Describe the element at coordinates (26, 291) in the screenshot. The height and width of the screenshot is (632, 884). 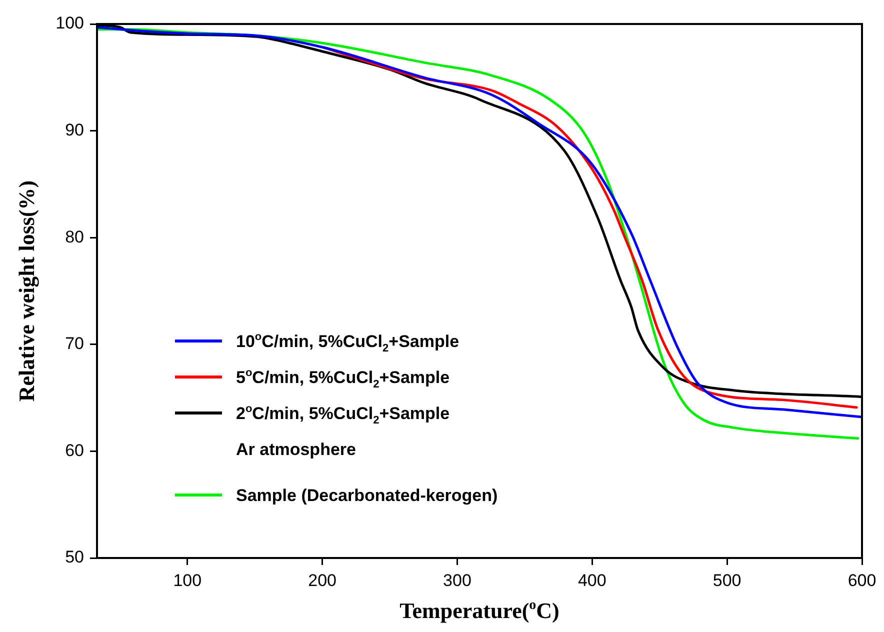
I see `y-axis-title: Relative weight loss(%)` at that location.